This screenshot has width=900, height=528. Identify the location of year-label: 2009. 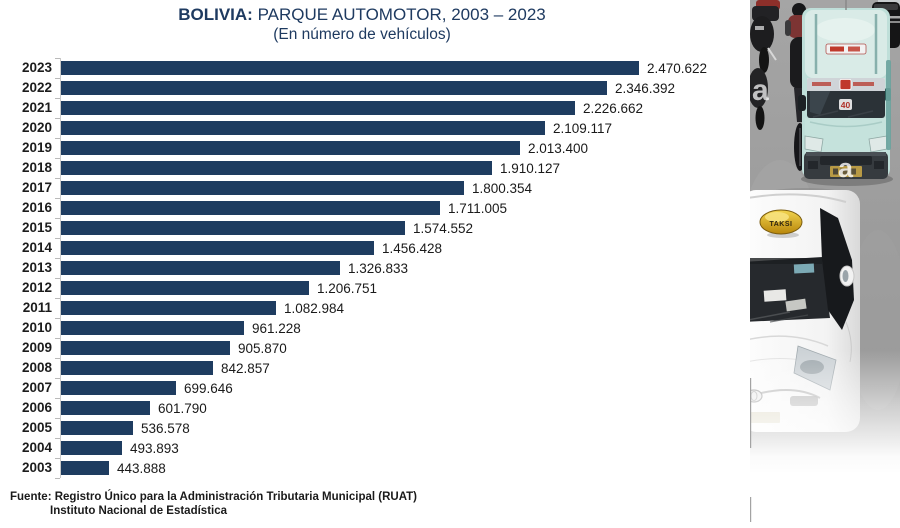
(36, 347).